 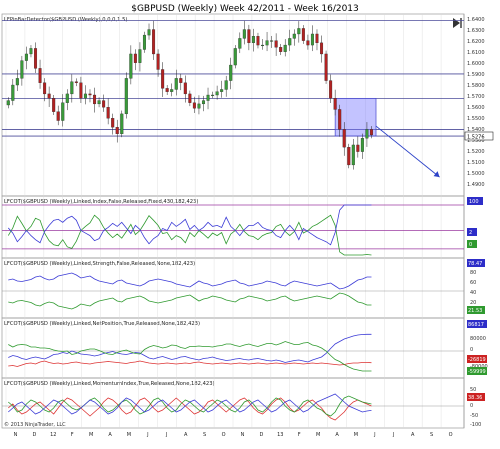 I want to click on price-tick: 1.5700, so click(x=476, y=97).